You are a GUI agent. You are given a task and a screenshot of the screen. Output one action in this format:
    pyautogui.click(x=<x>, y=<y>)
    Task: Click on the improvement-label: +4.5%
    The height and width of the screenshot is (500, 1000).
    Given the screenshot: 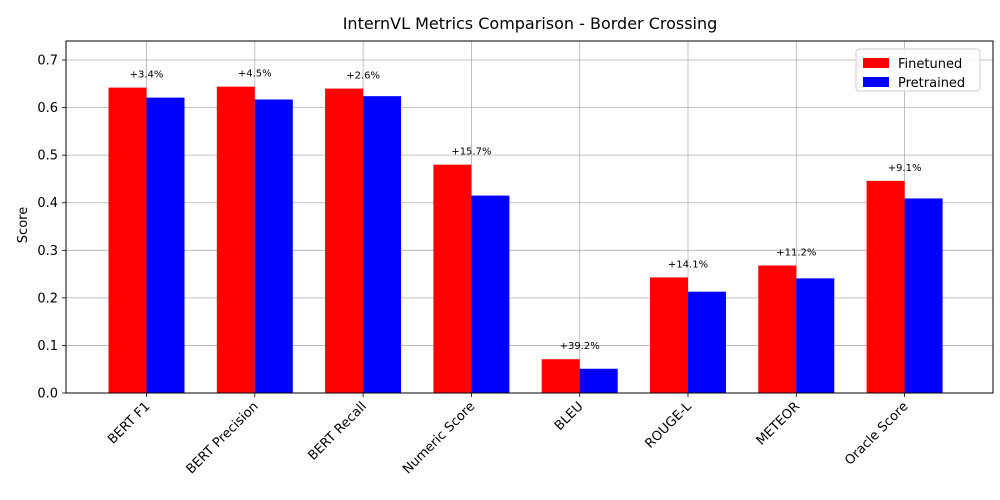 What is the action you would take?
    pyautogui.click(x=255, y=74)
    